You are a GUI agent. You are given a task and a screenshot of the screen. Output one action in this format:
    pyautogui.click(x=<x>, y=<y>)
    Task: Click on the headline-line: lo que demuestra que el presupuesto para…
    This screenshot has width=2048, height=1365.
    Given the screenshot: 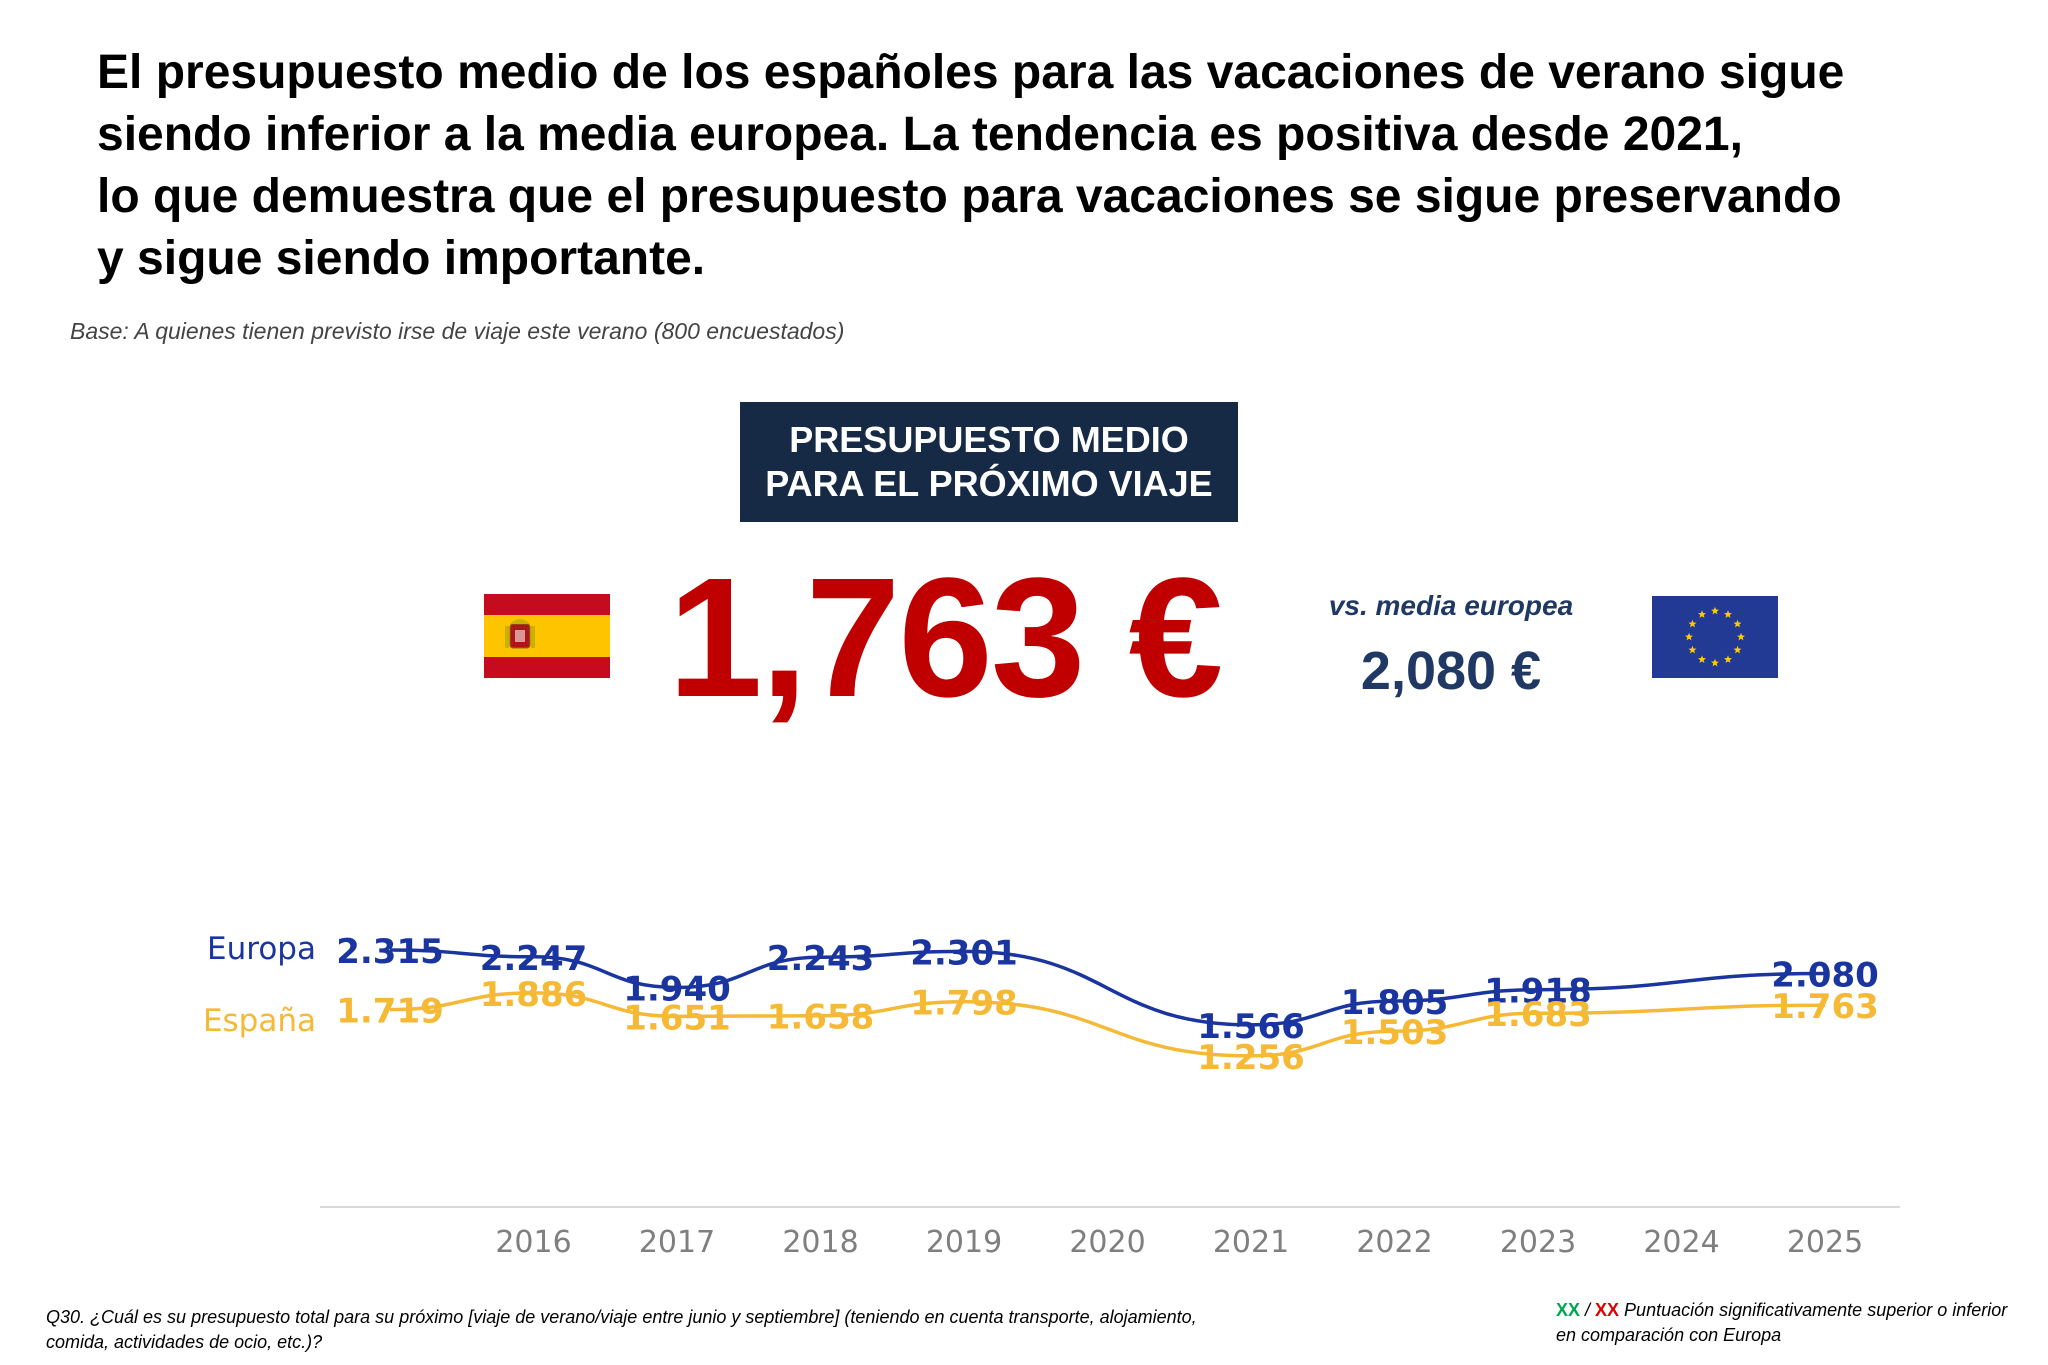 What is the action you would take?
    pyautogui.click(x=969, y=196)
    